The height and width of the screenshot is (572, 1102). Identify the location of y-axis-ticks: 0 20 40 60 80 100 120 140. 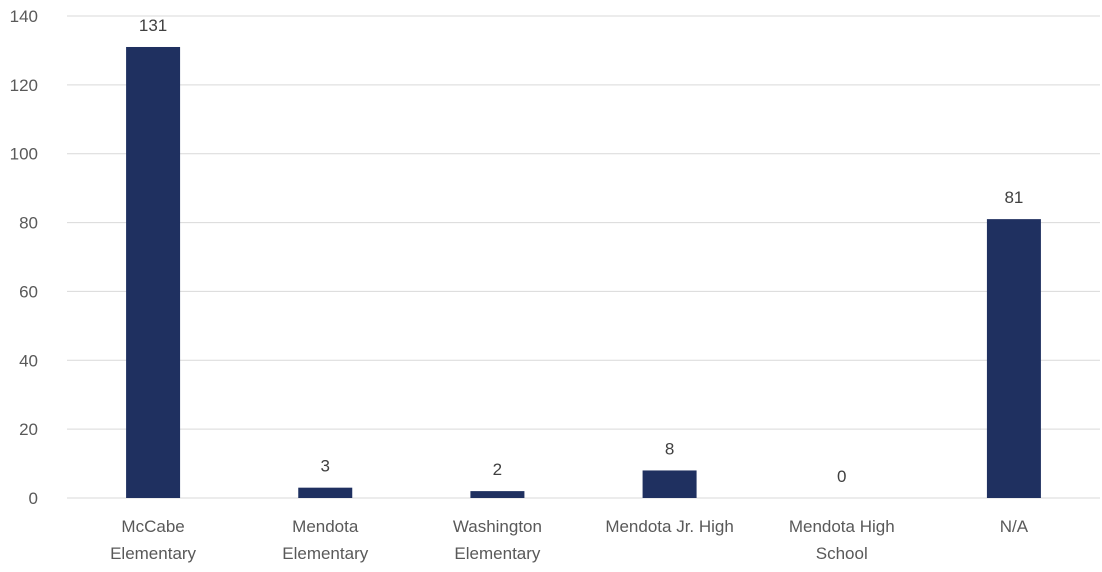
(24, 257).